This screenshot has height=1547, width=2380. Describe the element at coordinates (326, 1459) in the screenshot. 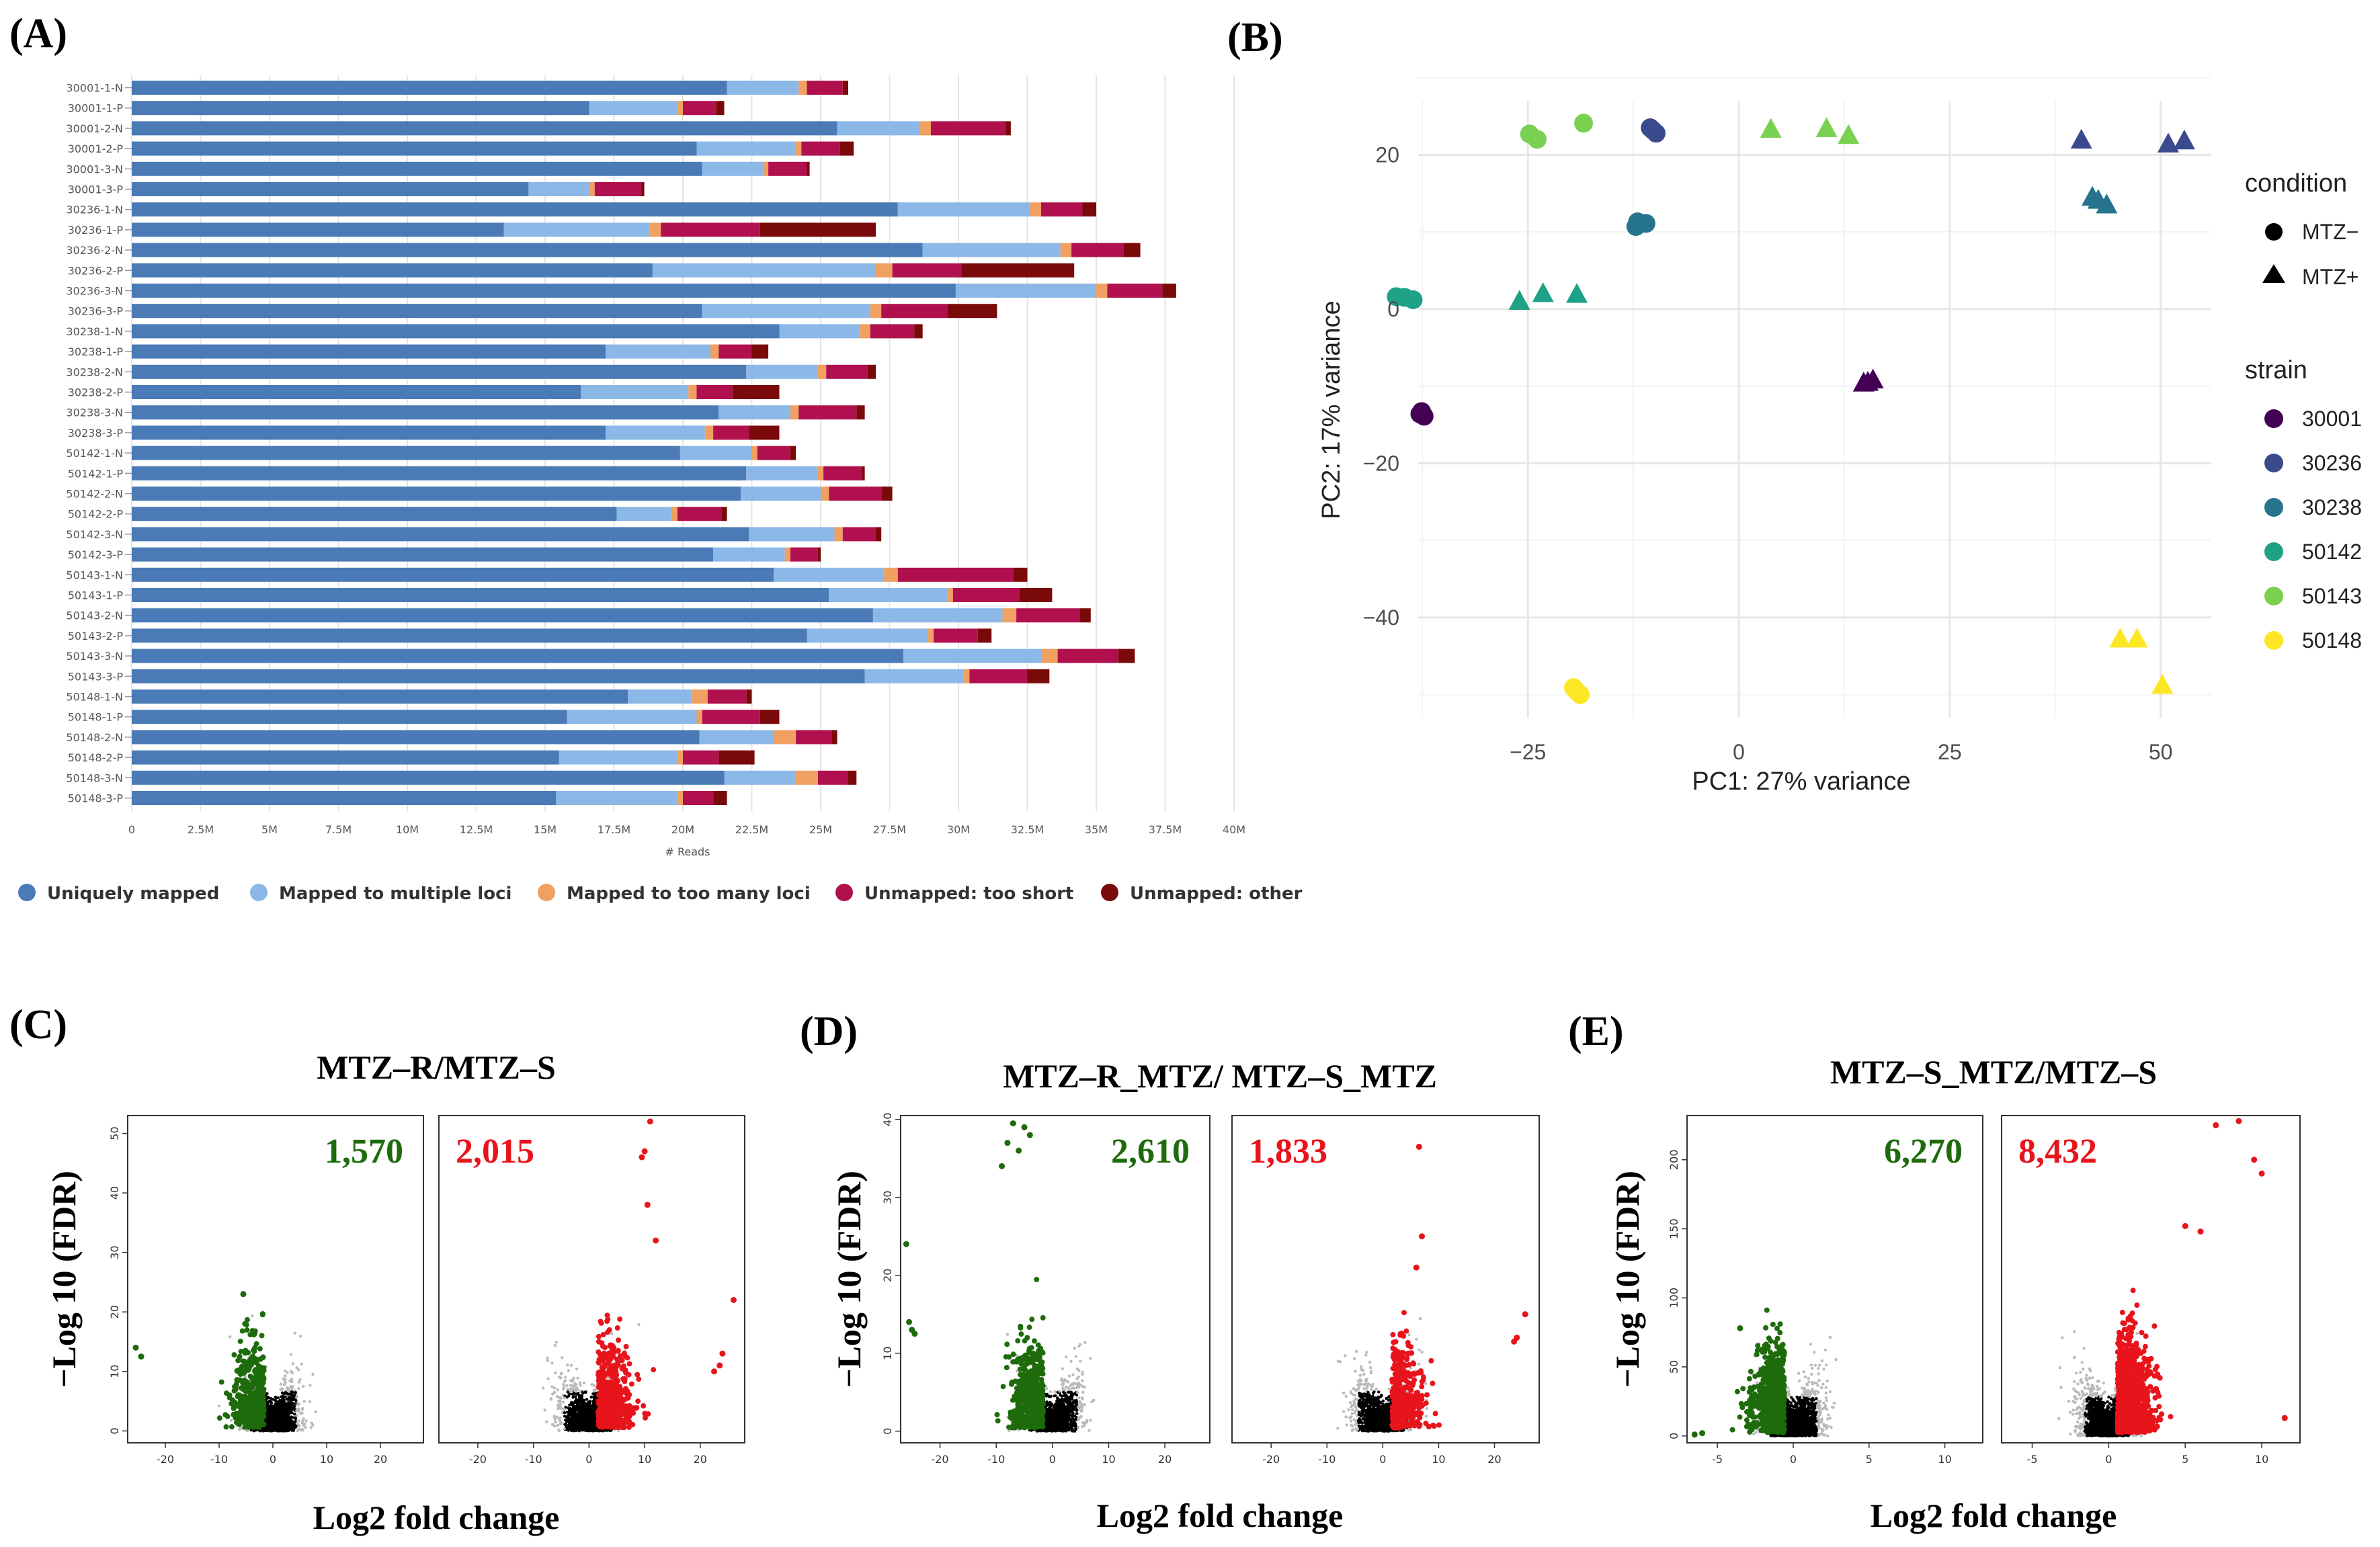

I see `volcano-x-tick-label: 10` at that location.